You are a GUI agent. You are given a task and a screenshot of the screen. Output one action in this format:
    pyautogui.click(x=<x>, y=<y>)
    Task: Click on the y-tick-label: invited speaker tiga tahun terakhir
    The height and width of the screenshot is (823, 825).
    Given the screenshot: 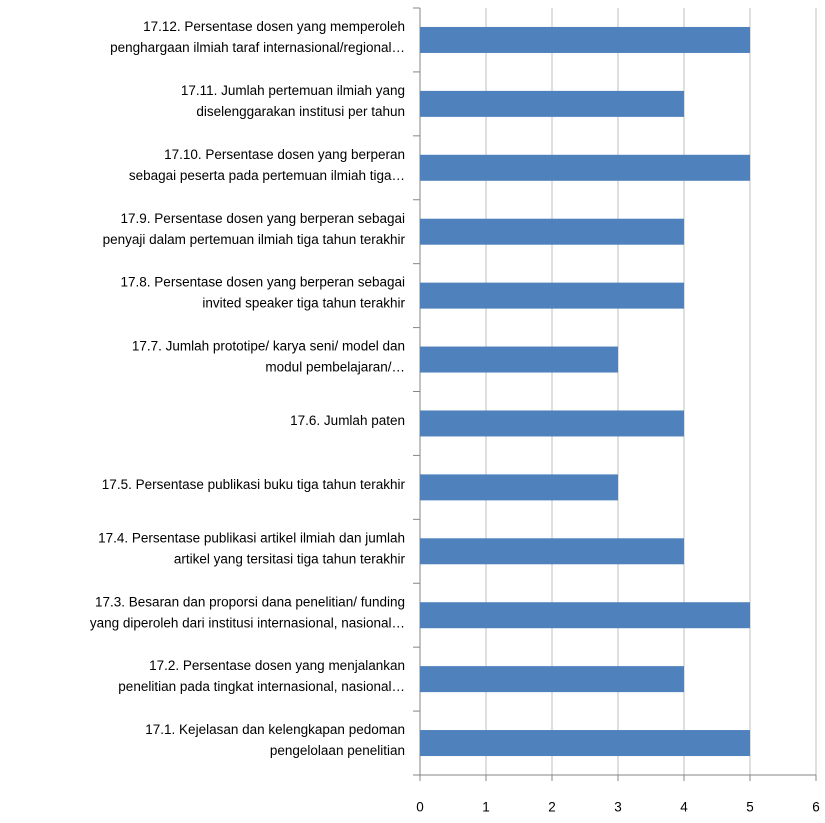 What is the action you would take?
    pyautogui.click(x=303, y=303)
    